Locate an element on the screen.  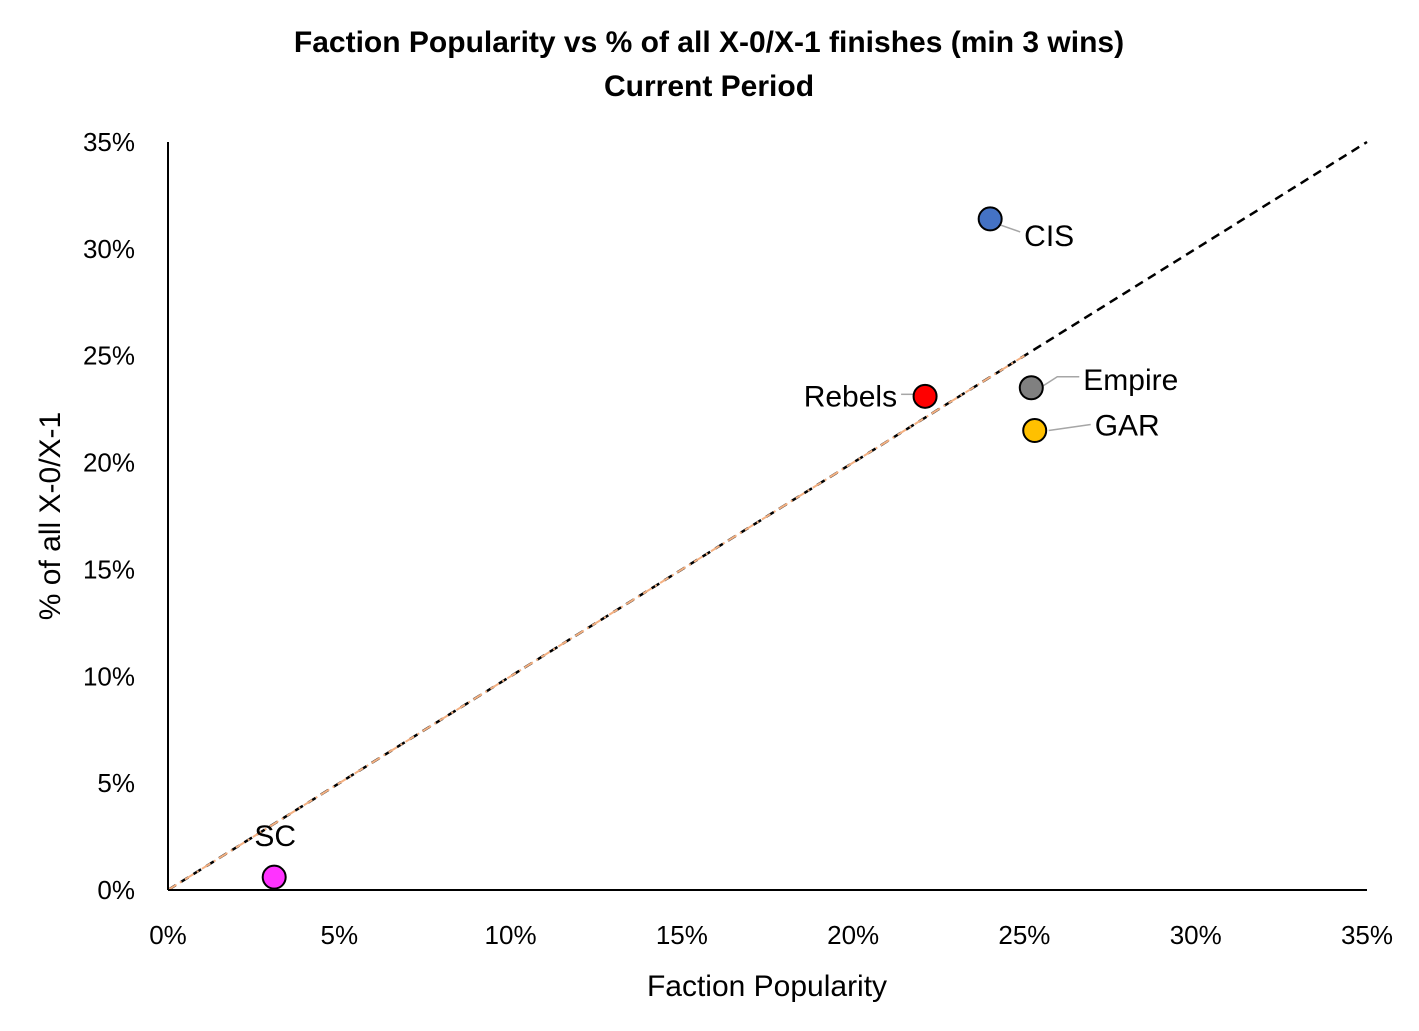
y-tick-label: 15% is located at coordinates (109, 569).